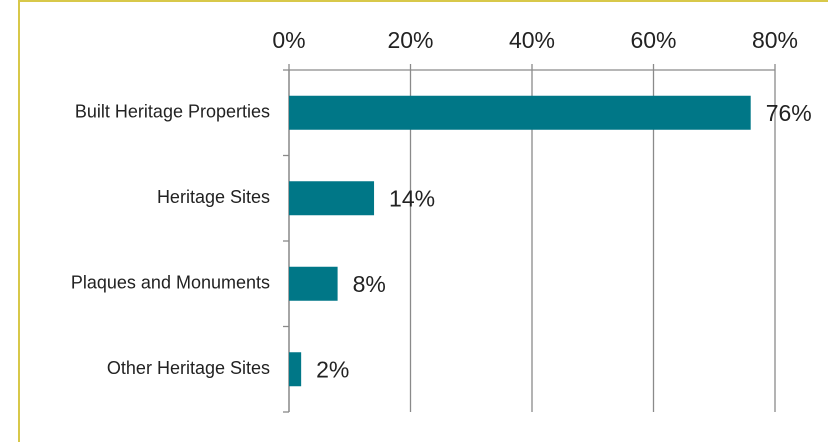  Describe the element at coordinates (332, 369) in the screenshot. I see `value-label: 2%` at that location.